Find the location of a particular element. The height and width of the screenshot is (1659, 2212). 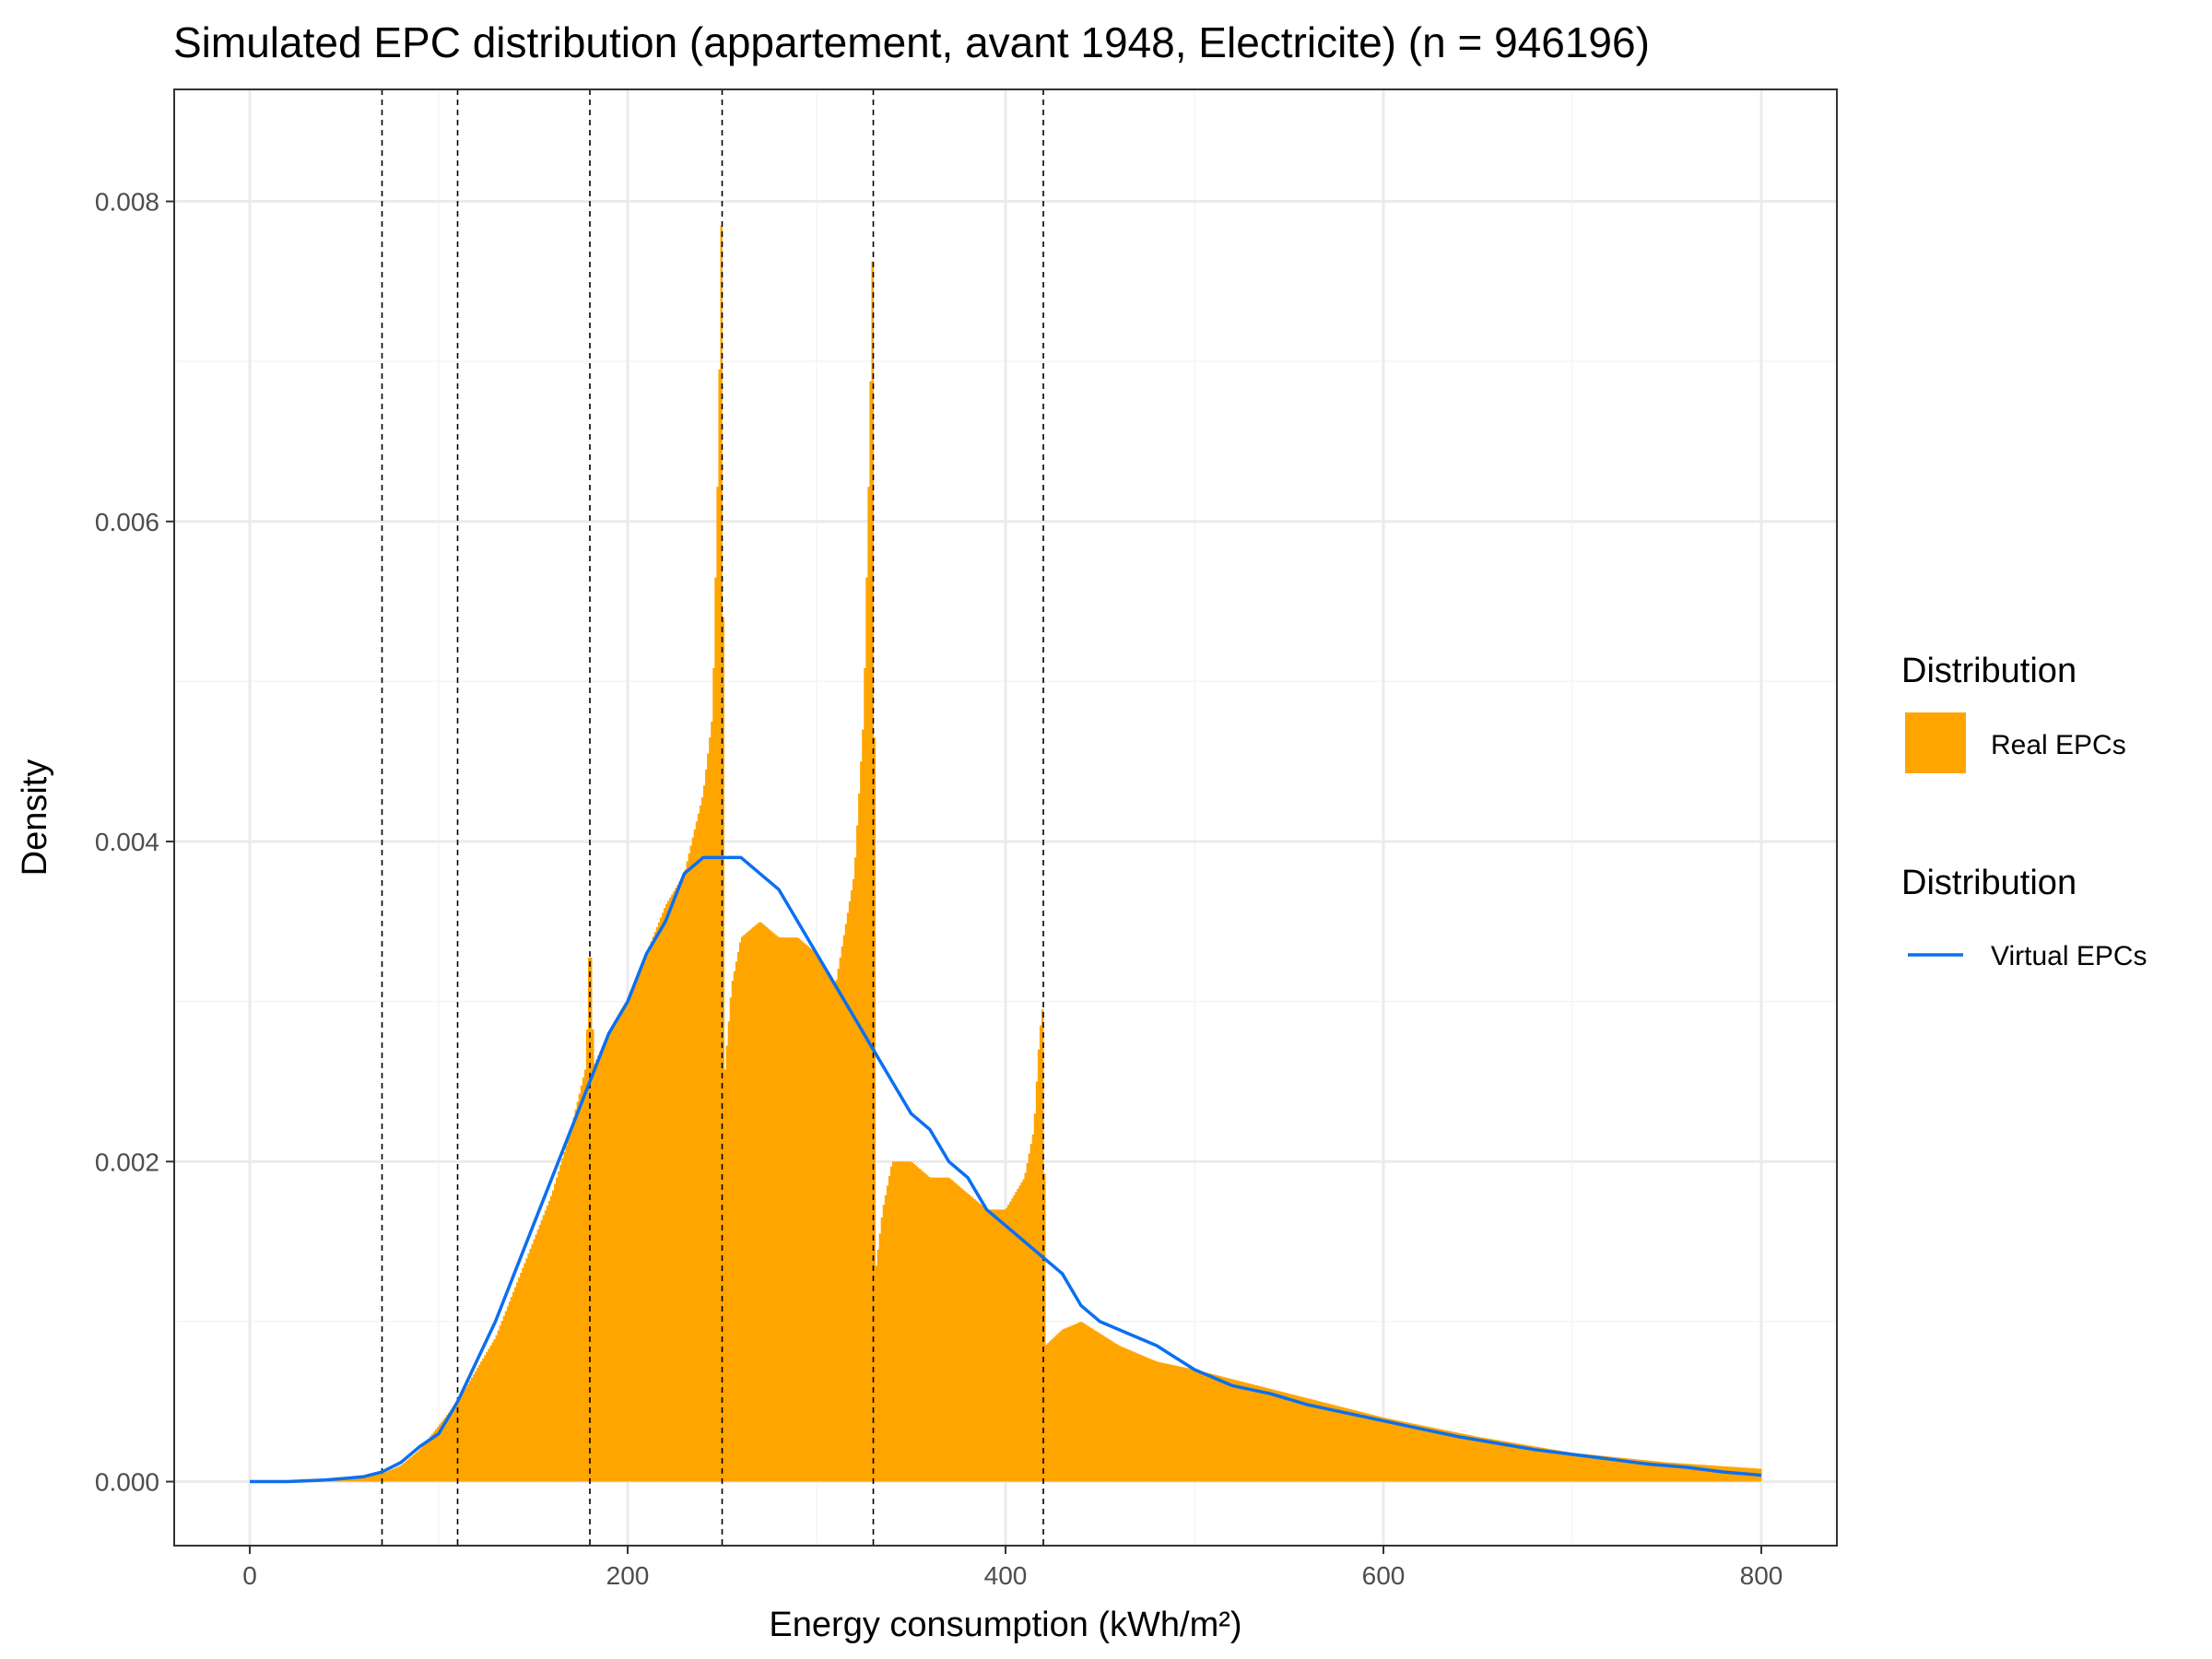

y-tick-label: 0.002 is located at coordinates (127, 1161).